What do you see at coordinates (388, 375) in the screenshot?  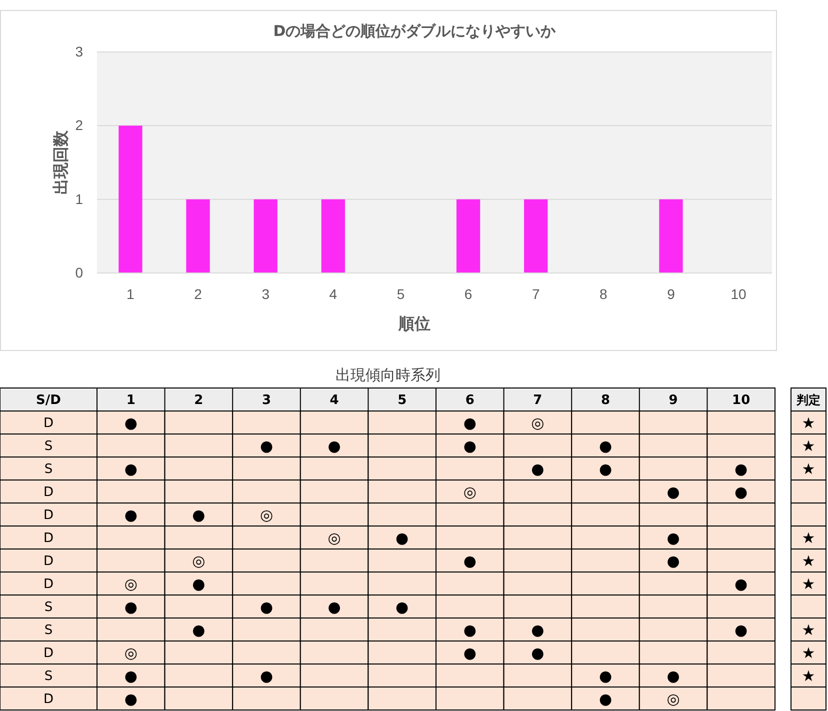 I see `chart-title: 出現傾向時系列` at bounding box center [388, 375].